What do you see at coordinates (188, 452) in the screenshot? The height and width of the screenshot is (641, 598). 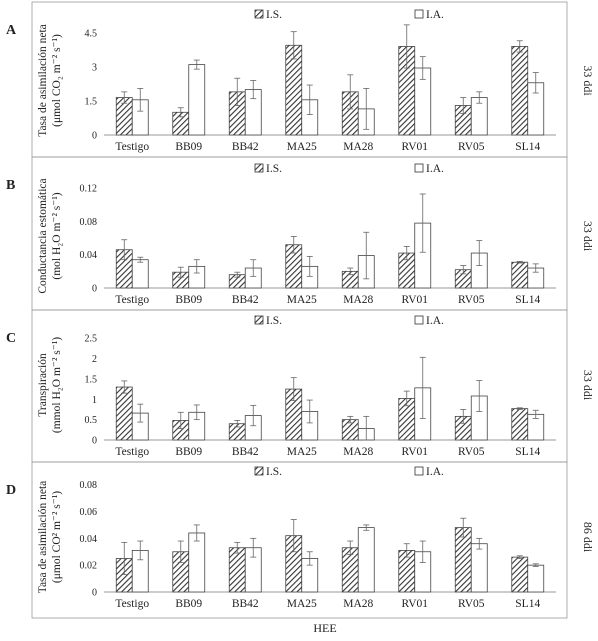 I see `x-tick-label: BB09` at bounding box center [188, 452].